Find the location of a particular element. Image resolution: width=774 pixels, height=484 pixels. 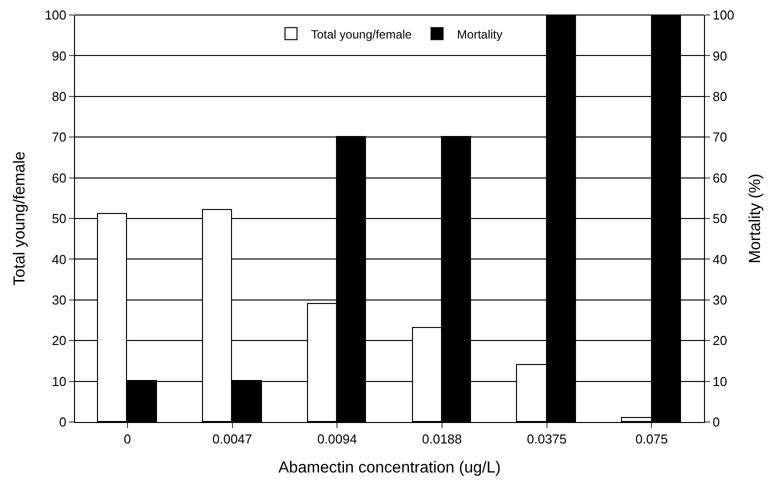

y2-tick-label: 50 is located at coordinates (720, 218).